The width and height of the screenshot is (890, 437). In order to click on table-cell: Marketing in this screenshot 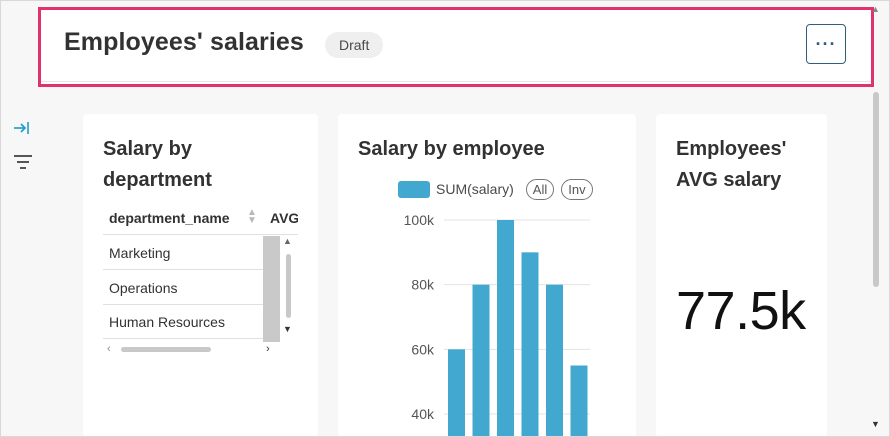, I will do `click(140, 253)`.